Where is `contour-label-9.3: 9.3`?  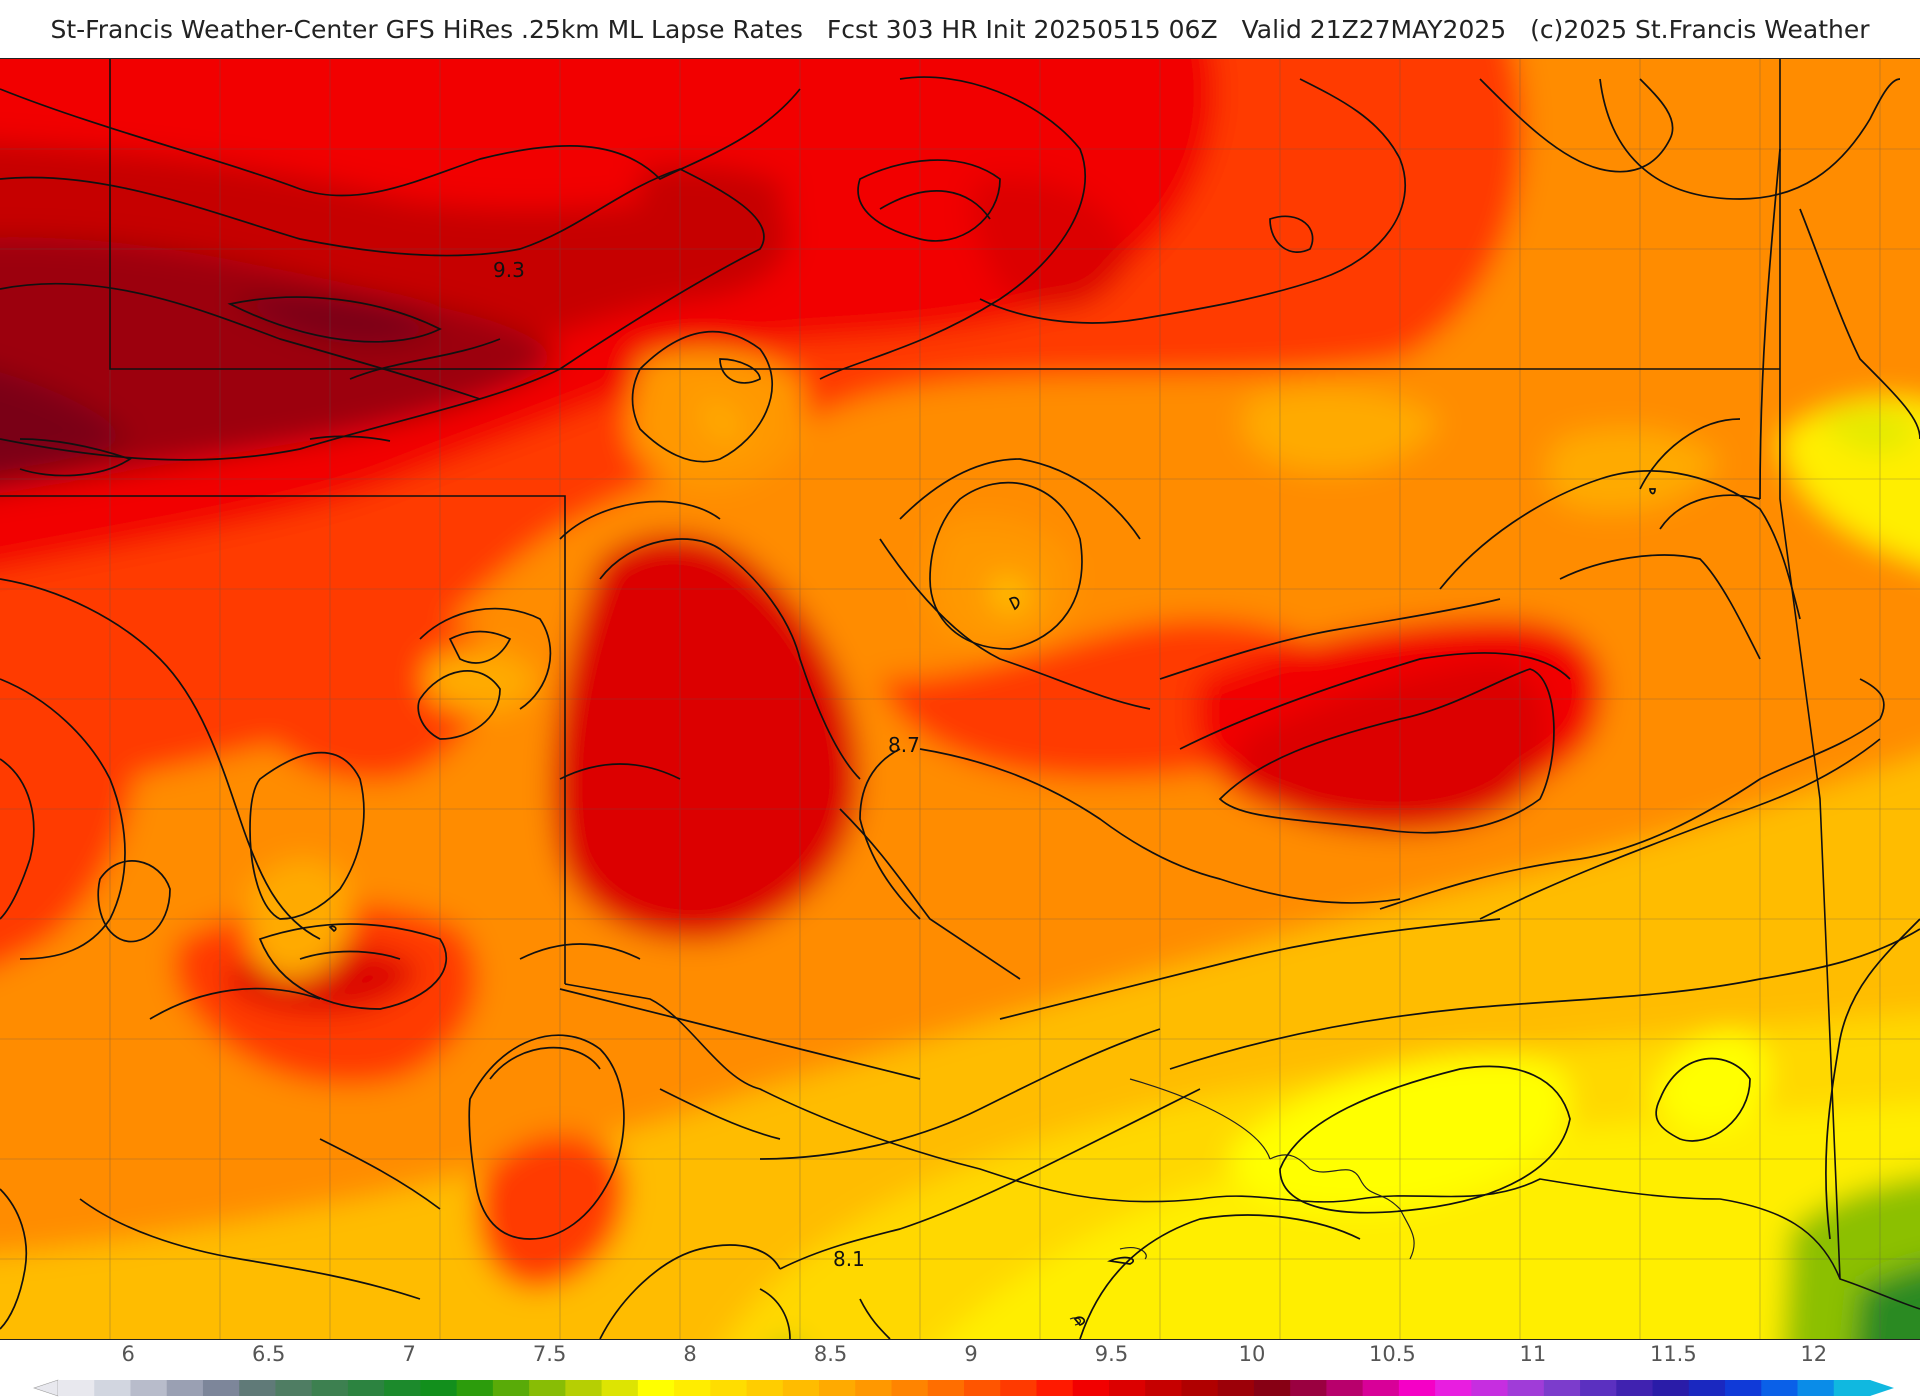 contour-label-9.3: 9.3 is located at coordinates (509, 270).